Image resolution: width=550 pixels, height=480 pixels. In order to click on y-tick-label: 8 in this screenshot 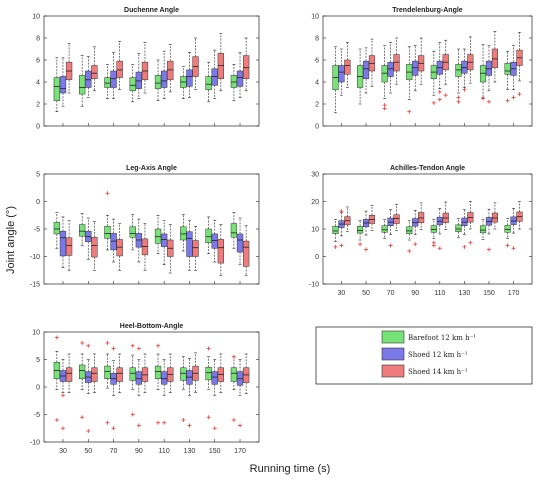, I will do `click(38, 39)`.